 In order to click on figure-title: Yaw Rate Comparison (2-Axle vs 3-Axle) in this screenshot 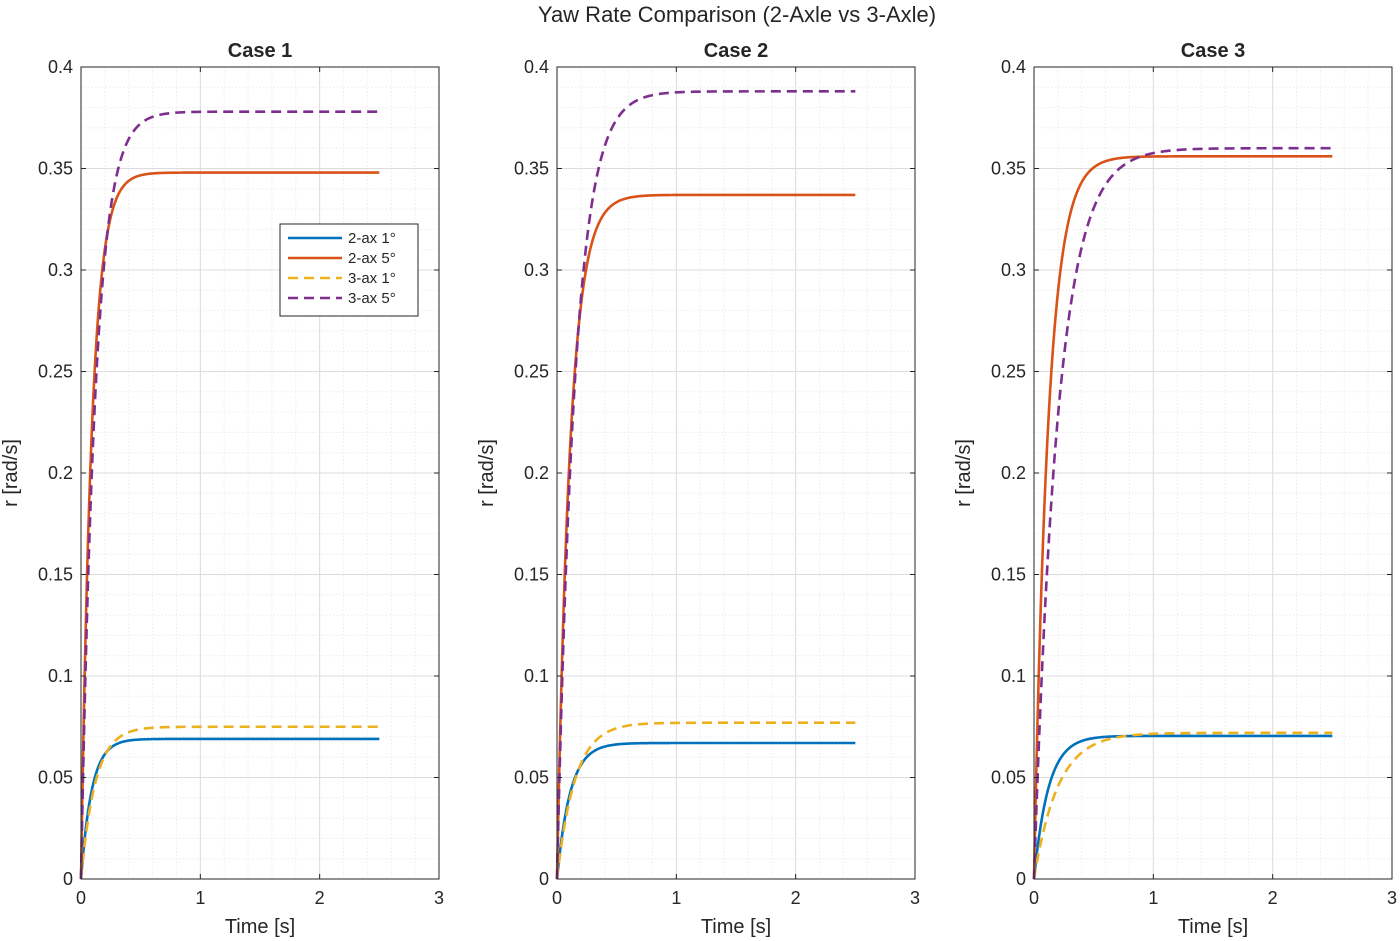, I will do `click(737, 14)`.